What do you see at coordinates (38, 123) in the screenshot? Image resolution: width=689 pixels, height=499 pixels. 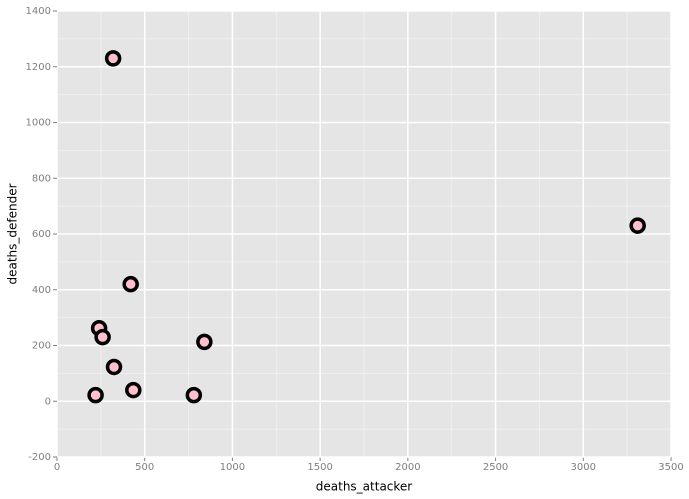 I see `y-tick-label: 1000` at bounding box center [38, 123].